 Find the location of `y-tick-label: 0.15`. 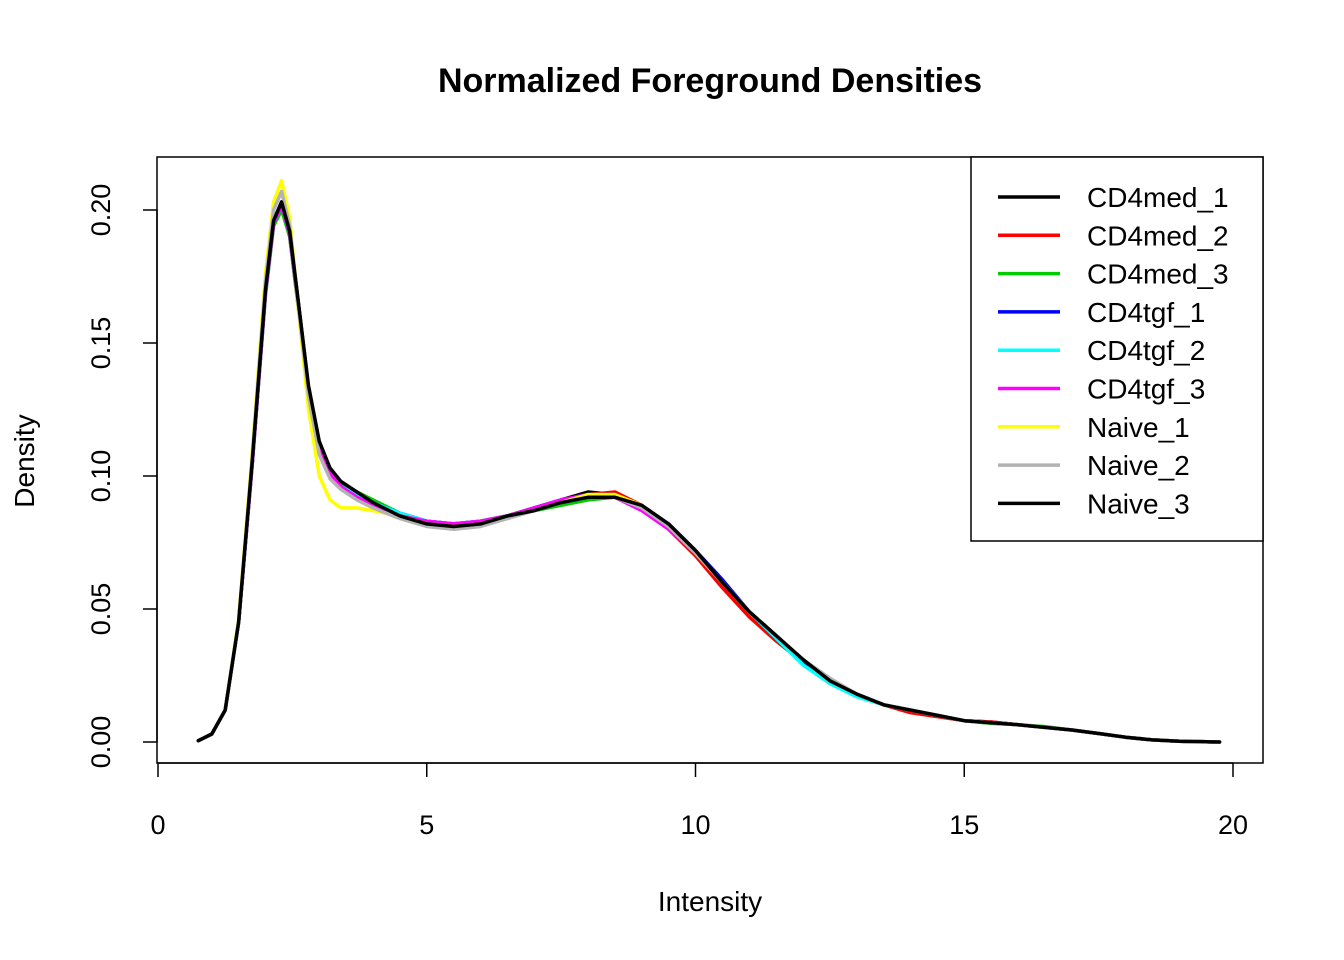

y-tick-label: 0.15 is located at coordinates (101, 343).